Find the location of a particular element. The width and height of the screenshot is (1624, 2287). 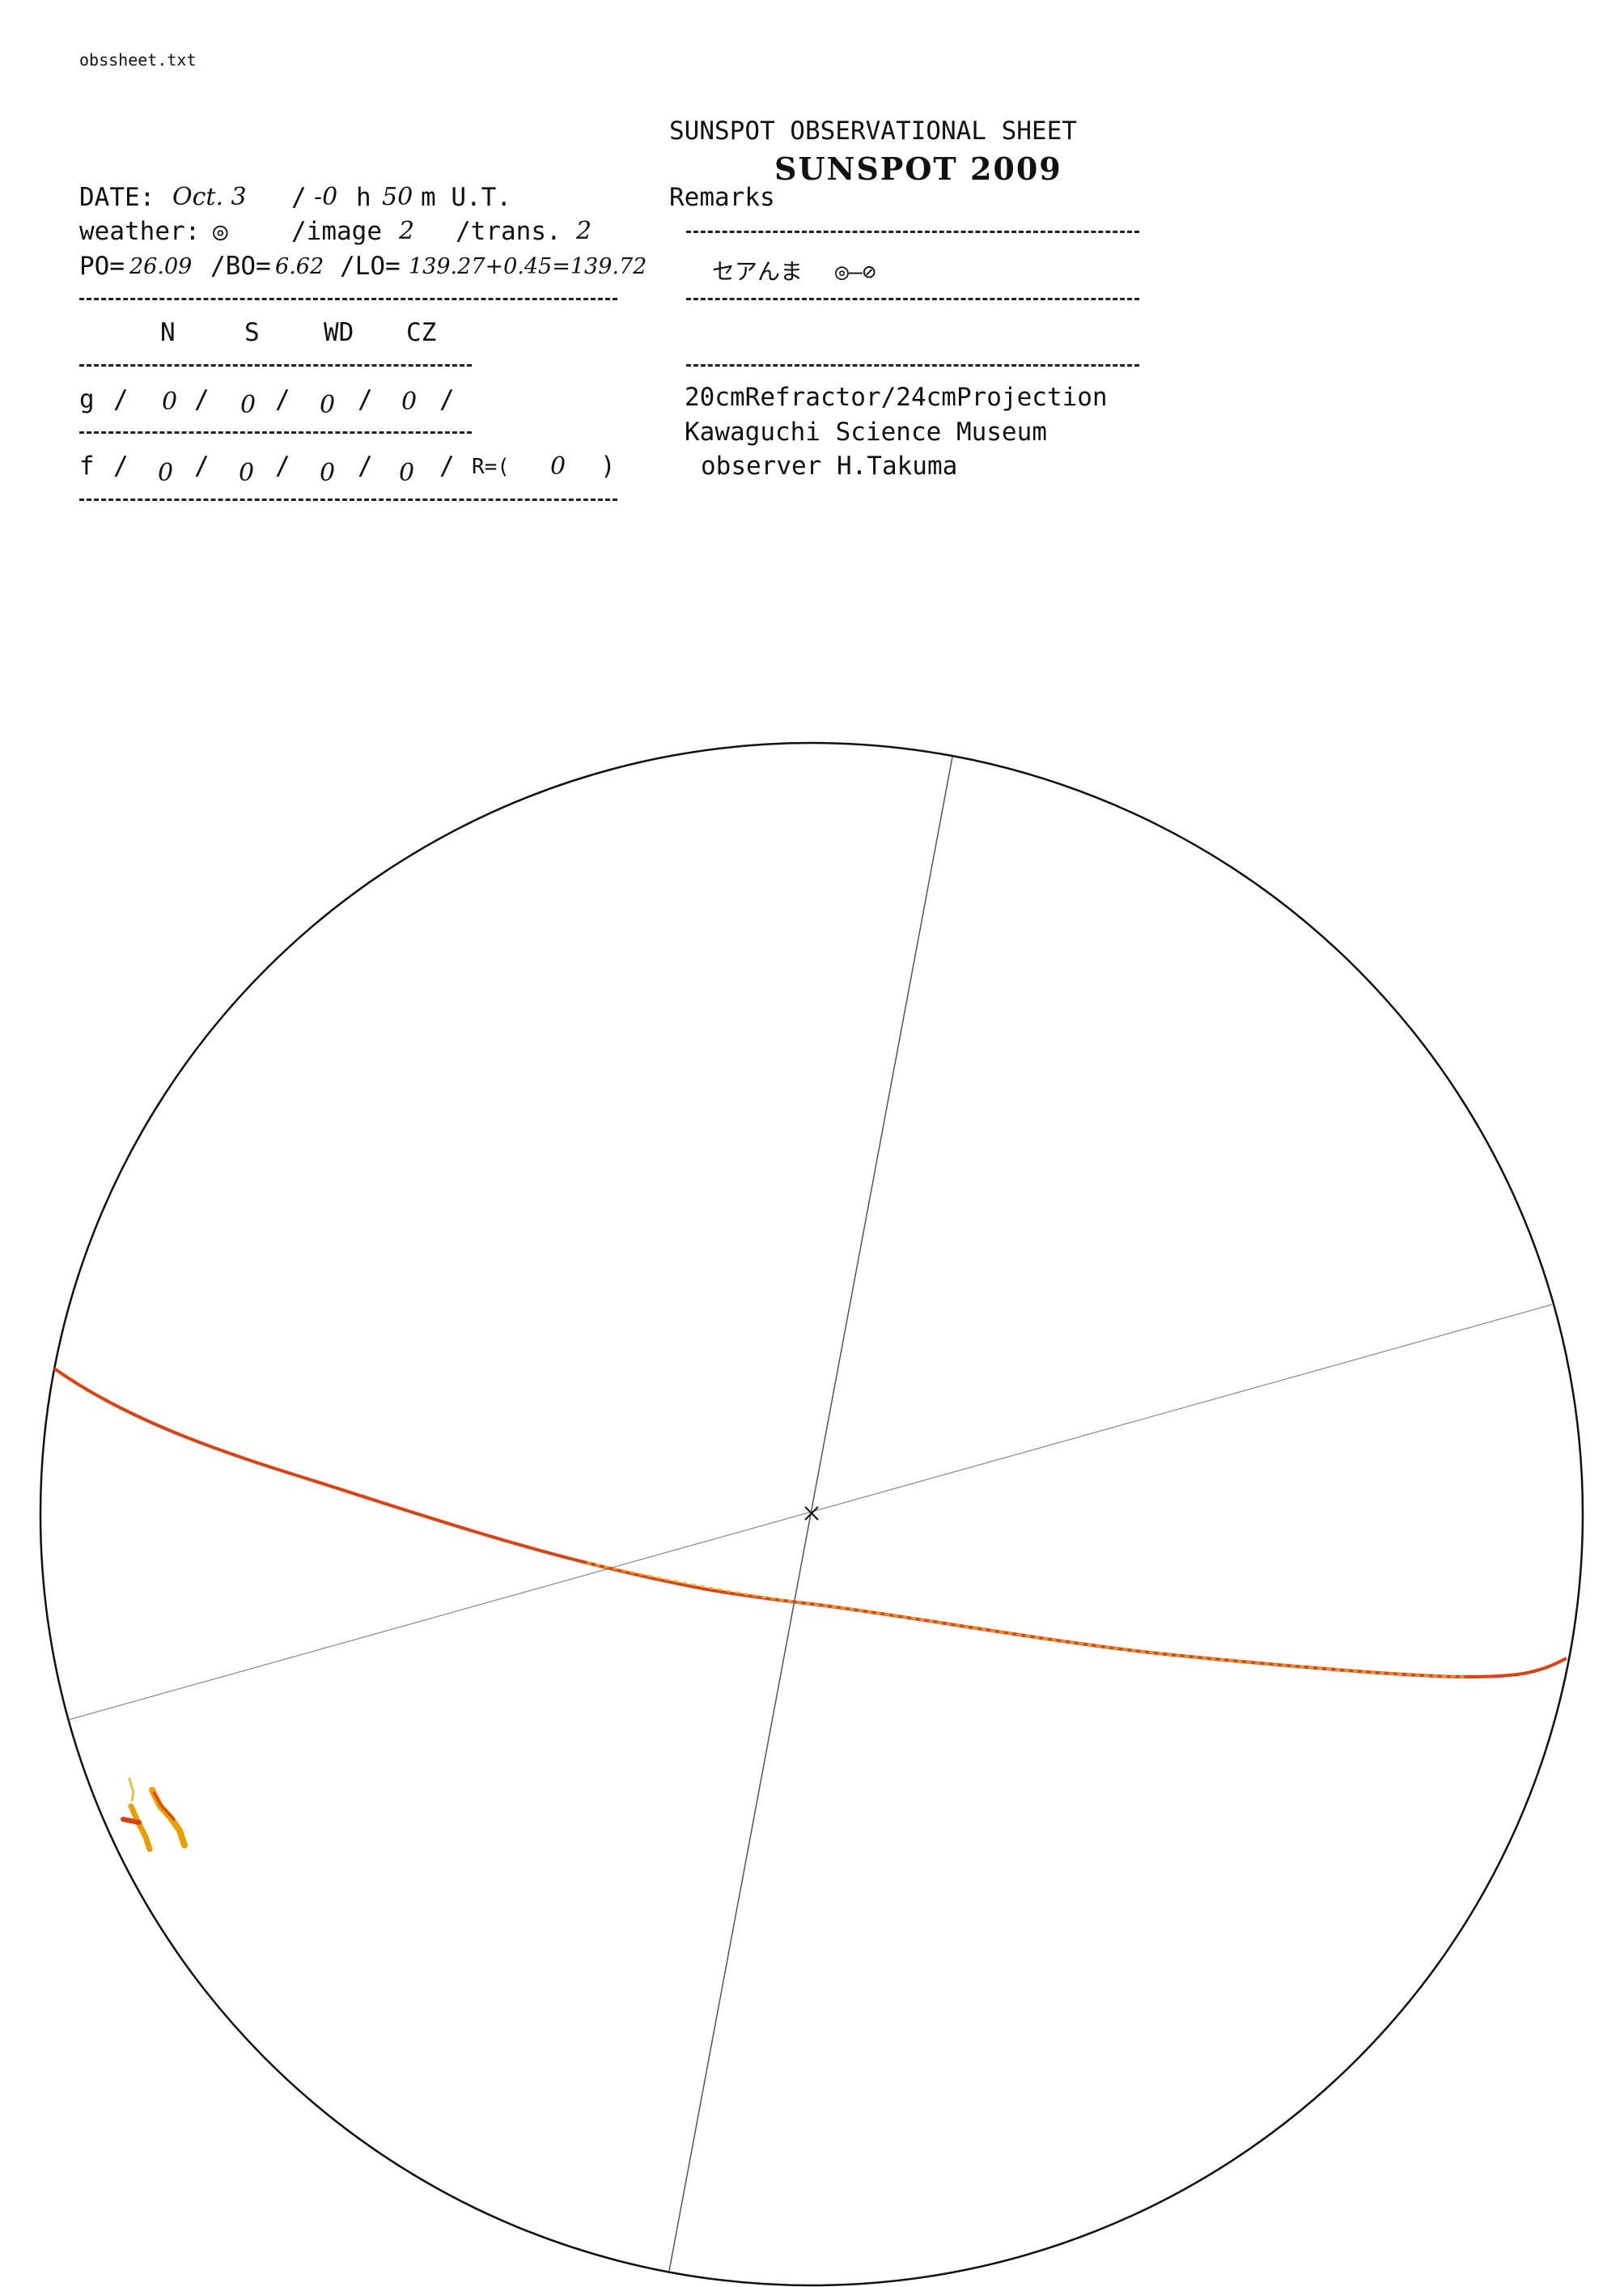

f-n: 0 is located at coordinates (166, 473).